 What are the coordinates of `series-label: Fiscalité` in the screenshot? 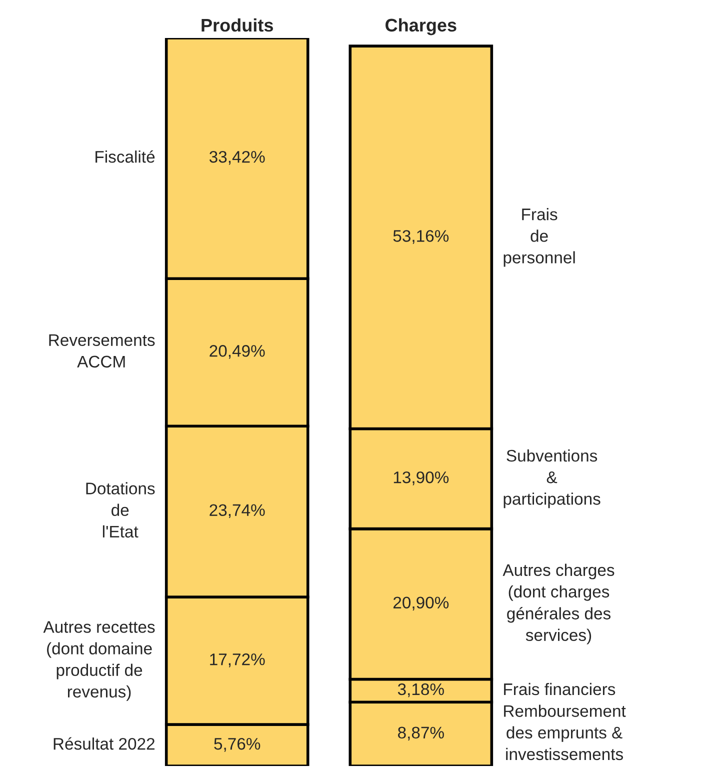 It's located at (125, 156).